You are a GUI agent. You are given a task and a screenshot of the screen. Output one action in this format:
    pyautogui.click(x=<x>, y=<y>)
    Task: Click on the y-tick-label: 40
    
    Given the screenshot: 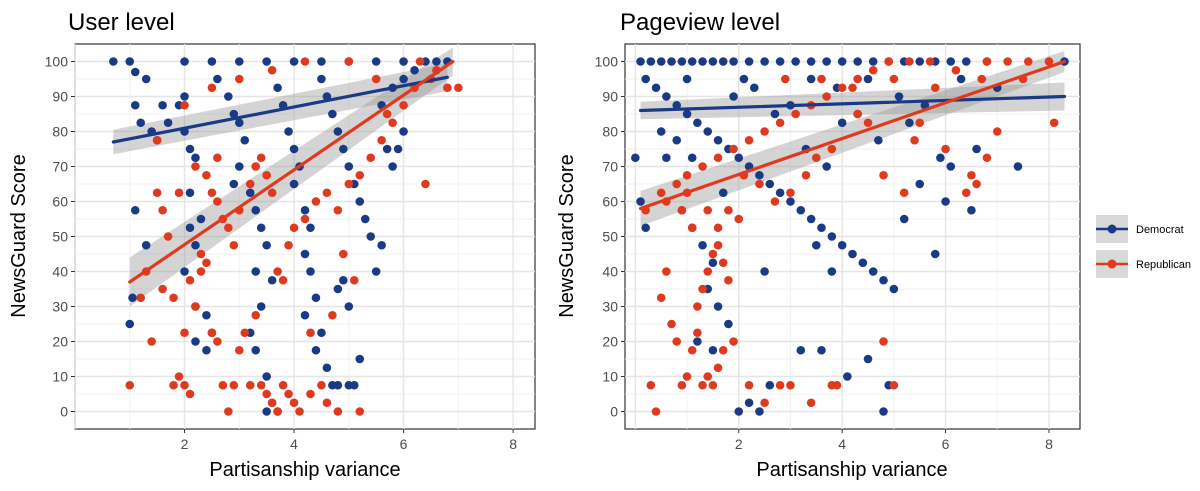 What is the action you would take?
    pyautogui.click(x=610, y=272)
    